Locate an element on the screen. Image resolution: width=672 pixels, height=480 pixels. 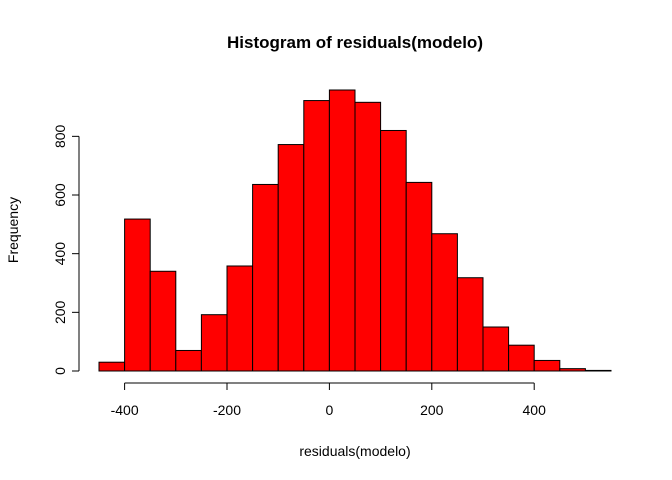
y-axis-label: Frequency is located at coordinates (13, 230).